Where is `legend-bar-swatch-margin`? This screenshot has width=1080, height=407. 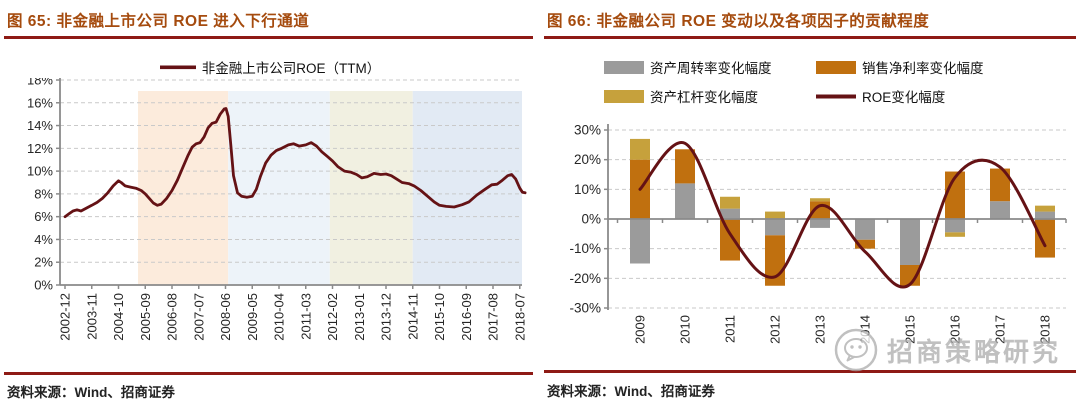
legend-bar-swatch-margin is located at coordinates (836, 67).